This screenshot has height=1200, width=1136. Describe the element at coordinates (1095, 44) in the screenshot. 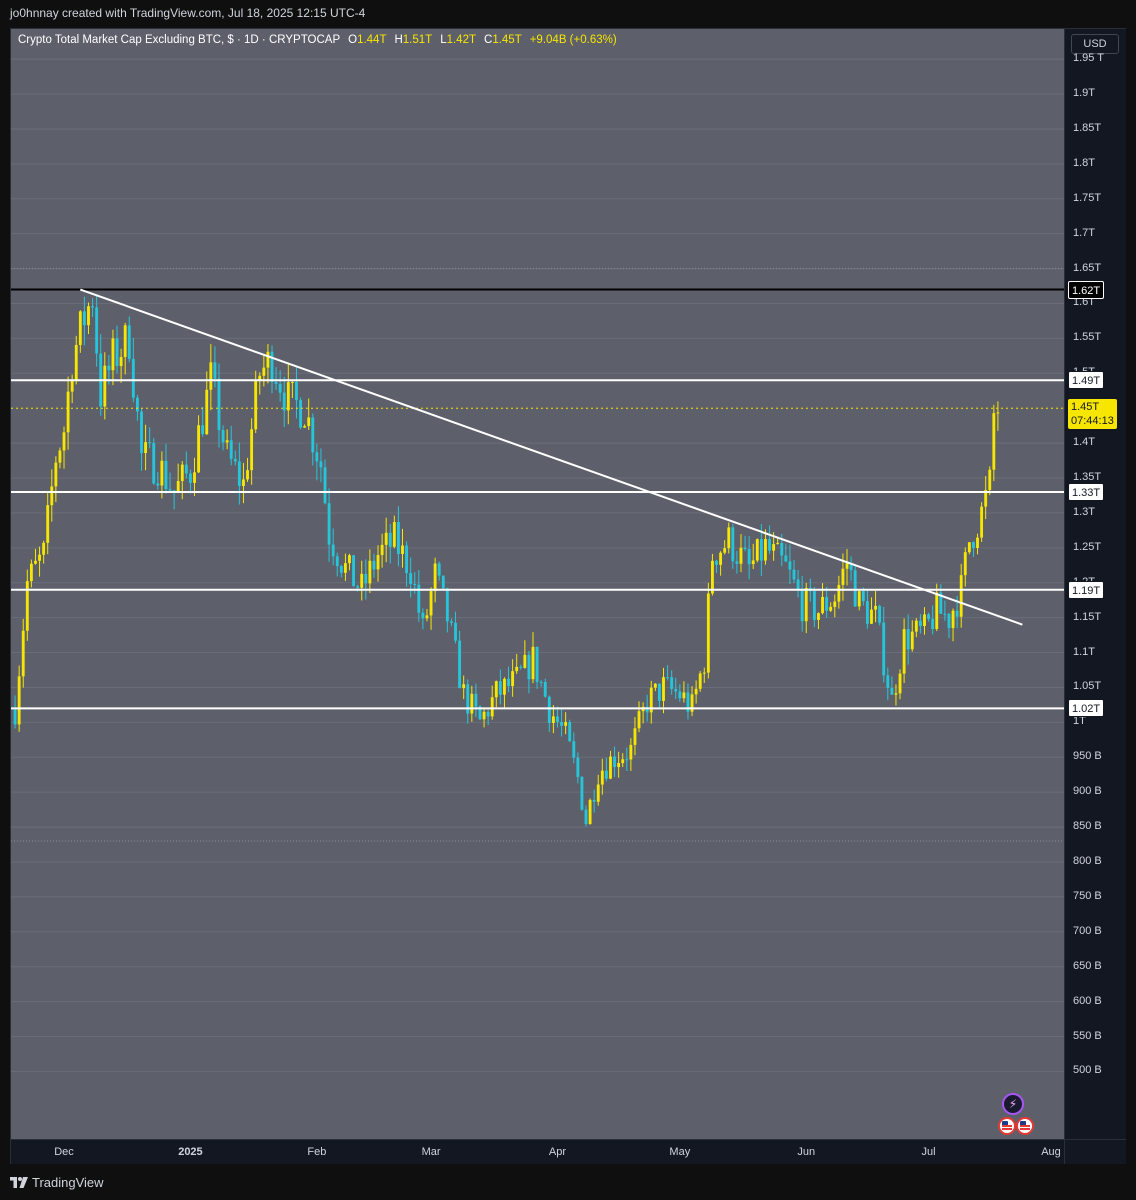

I see `currency-button: USD` at that location.